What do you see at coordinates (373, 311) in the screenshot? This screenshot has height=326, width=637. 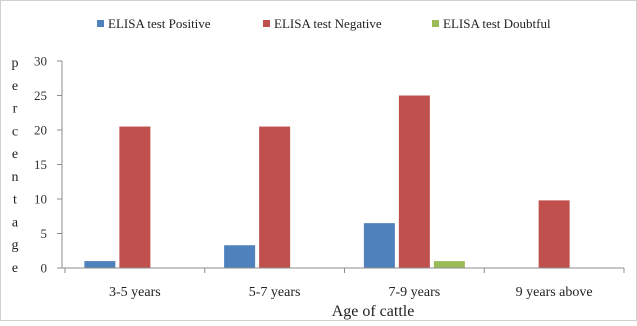 I see `x-axis-label: Age of cattle` at bounding box center [373, 311].